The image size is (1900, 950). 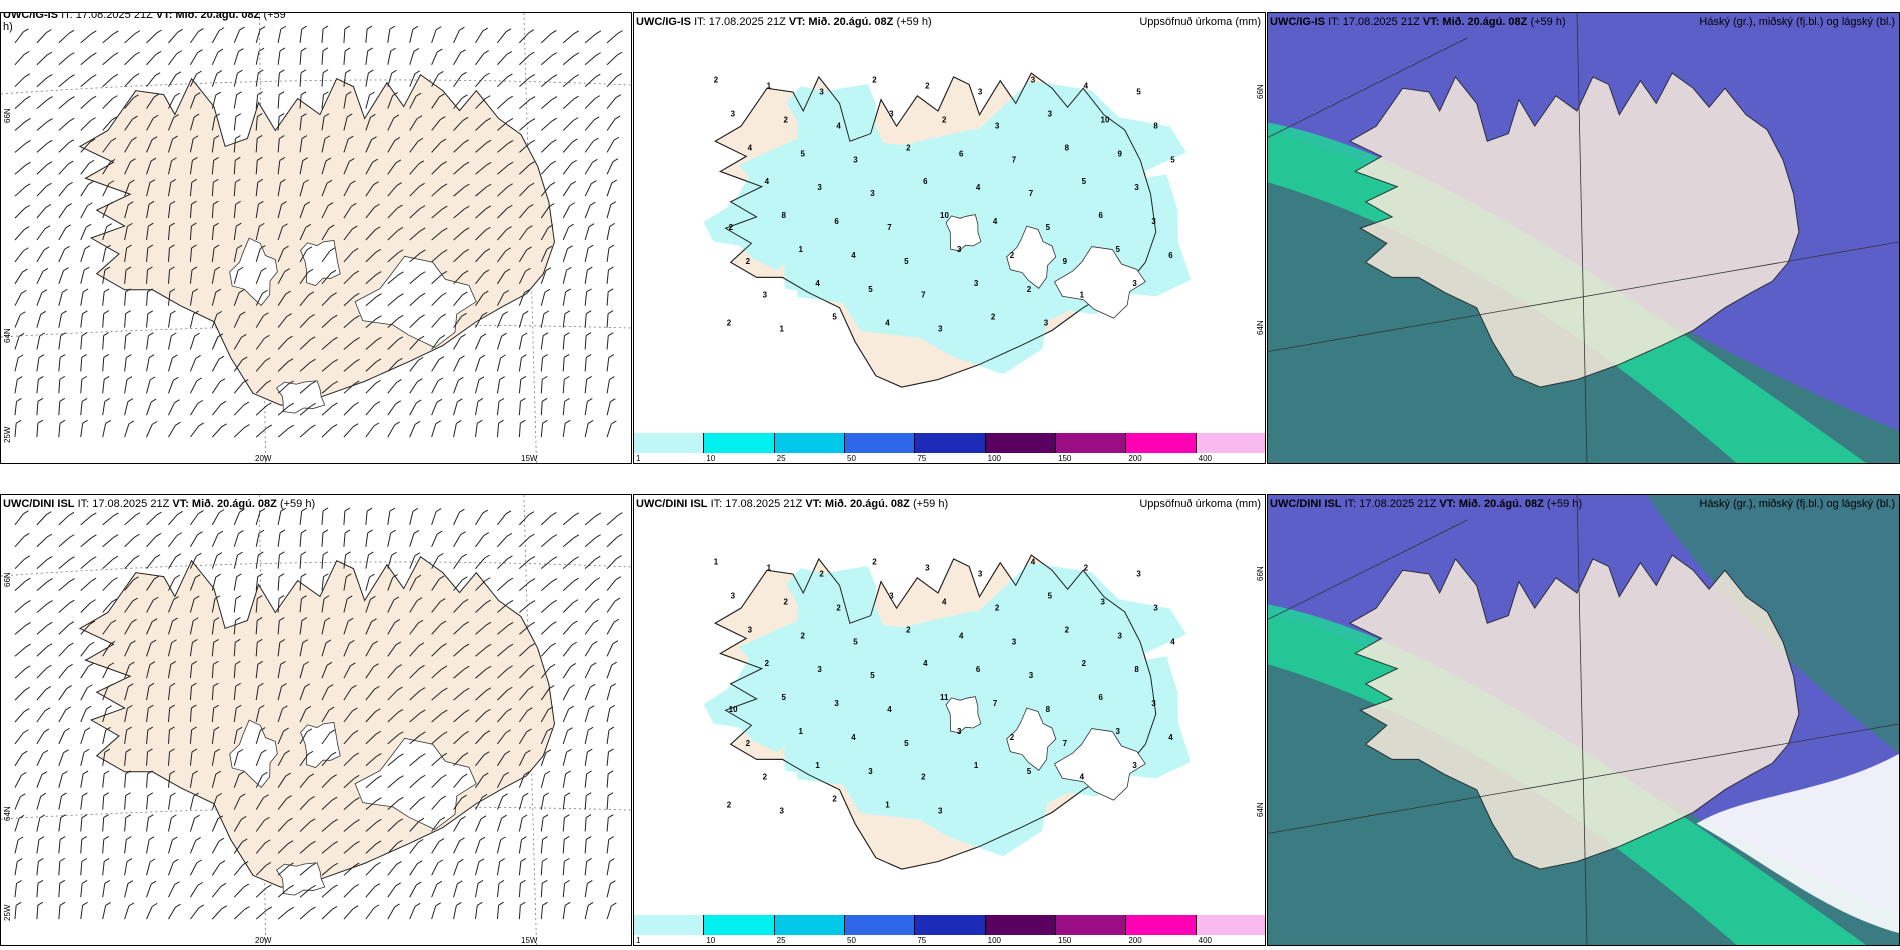 What do you see at coordinates (274, 16) in the screenshot?
I see `title-lead: (+59` at bounding box center [274, 16].